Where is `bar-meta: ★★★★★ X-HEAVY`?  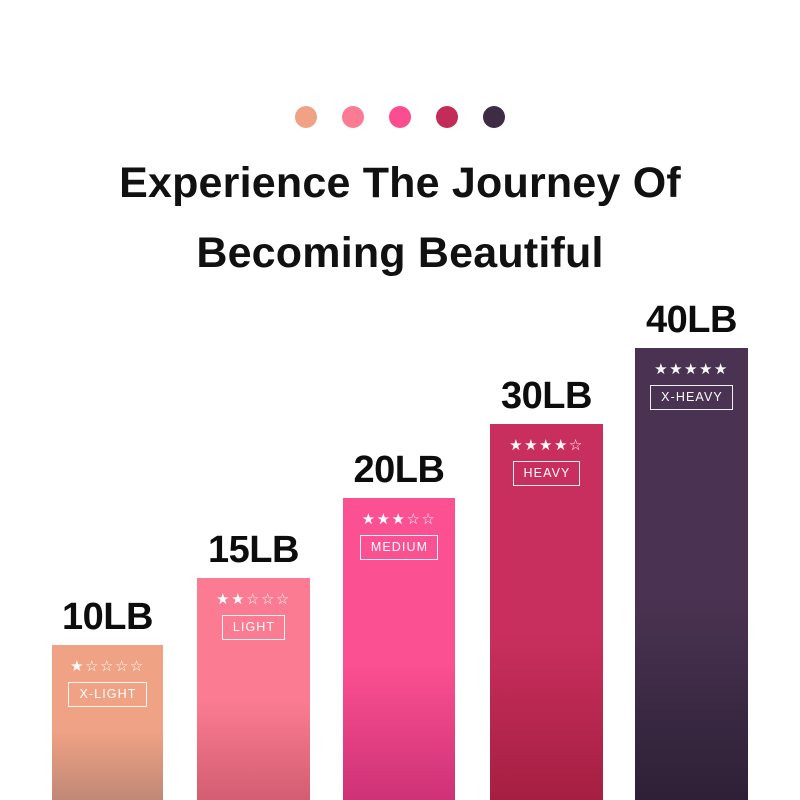
bar-meta: ★★★★★ X-HEAVY is located at coordinates (691, 386).